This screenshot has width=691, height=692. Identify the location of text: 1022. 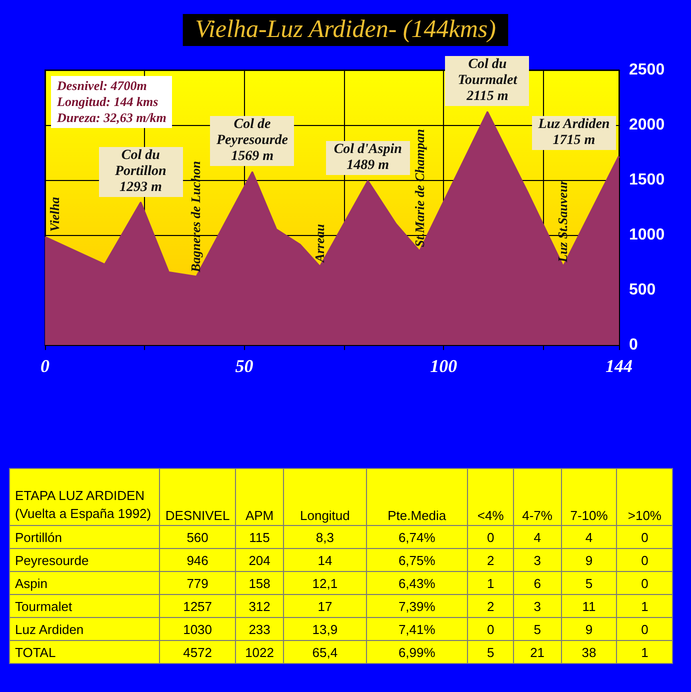
(259, 652).